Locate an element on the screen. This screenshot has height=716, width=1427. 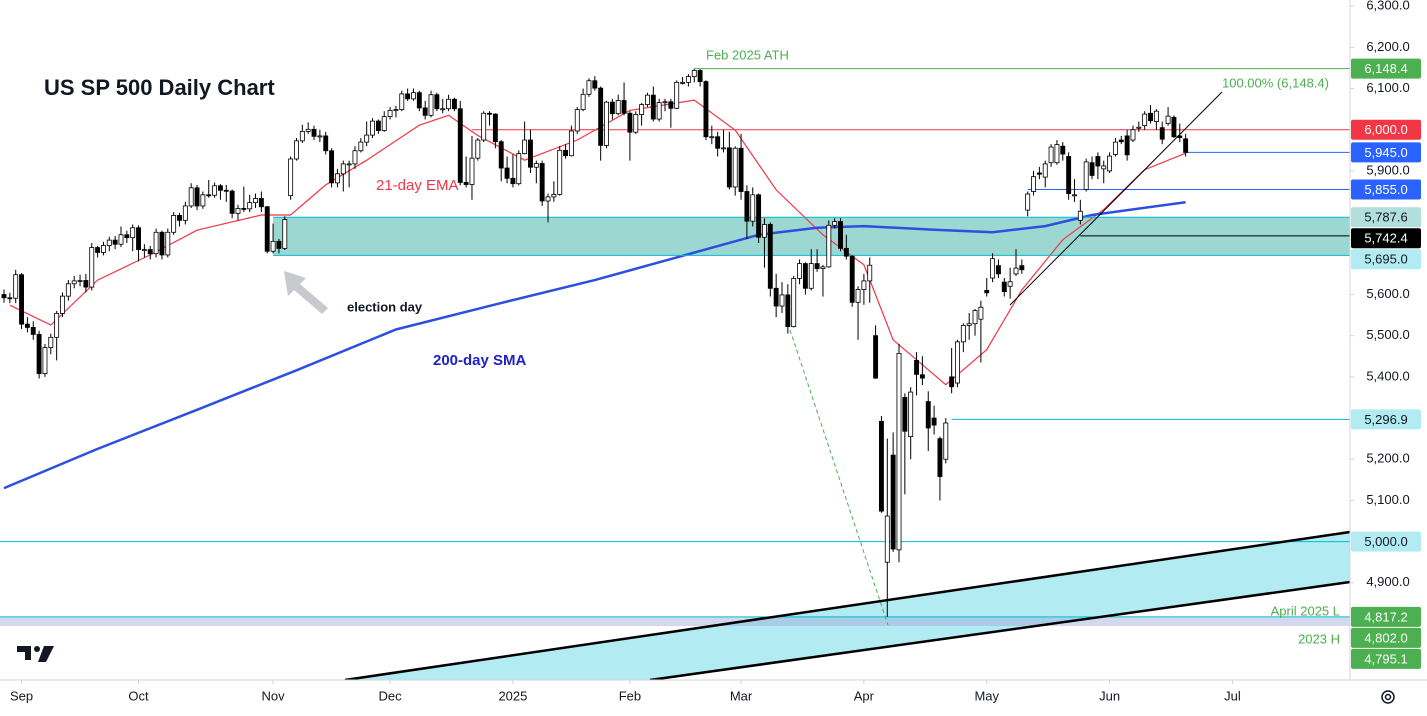
annotation: April 2025 L is located at coordinates (1305, 610).